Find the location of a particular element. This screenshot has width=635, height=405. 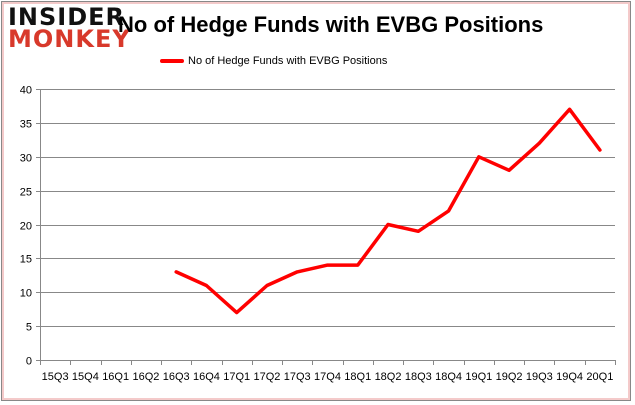

x-tick-label: 18Q2 is located at coordinates (388, 377).